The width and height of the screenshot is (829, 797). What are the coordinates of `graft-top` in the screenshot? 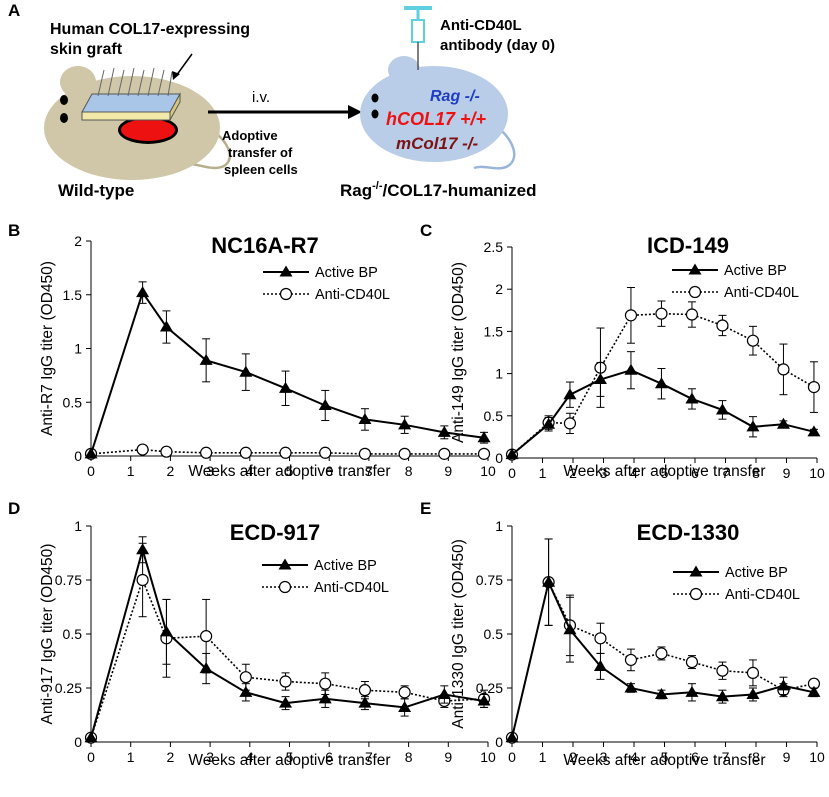 It's located at (131, 103).